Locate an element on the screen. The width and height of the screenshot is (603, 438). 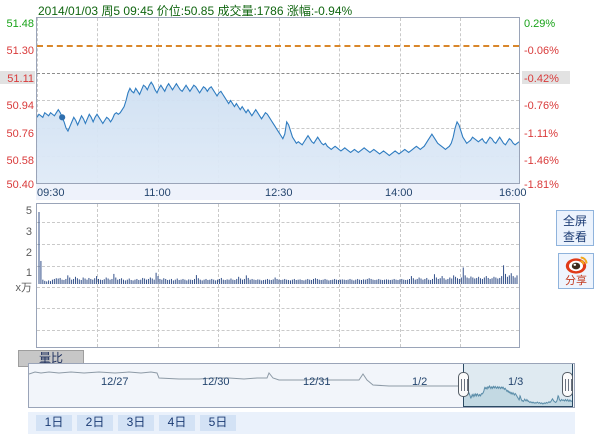
tab-5day: 5日 is located at coordinates (218, 423).